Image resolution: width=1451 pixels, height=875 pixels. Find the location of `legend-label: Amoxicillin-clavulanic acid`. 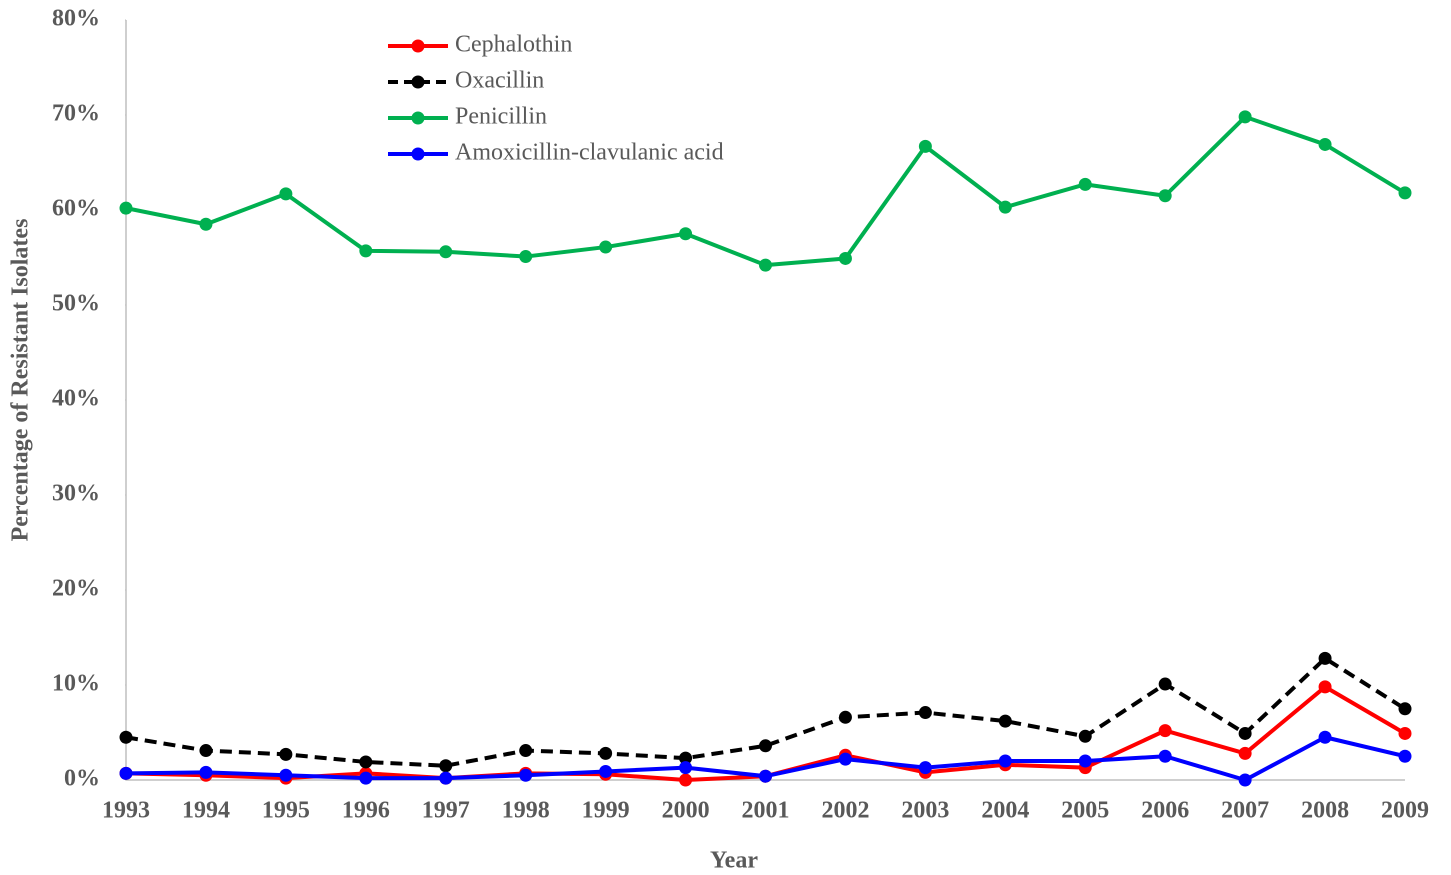

legend-label: Amoxicillin-clavulanic acid is located at coordinates (589, 153).